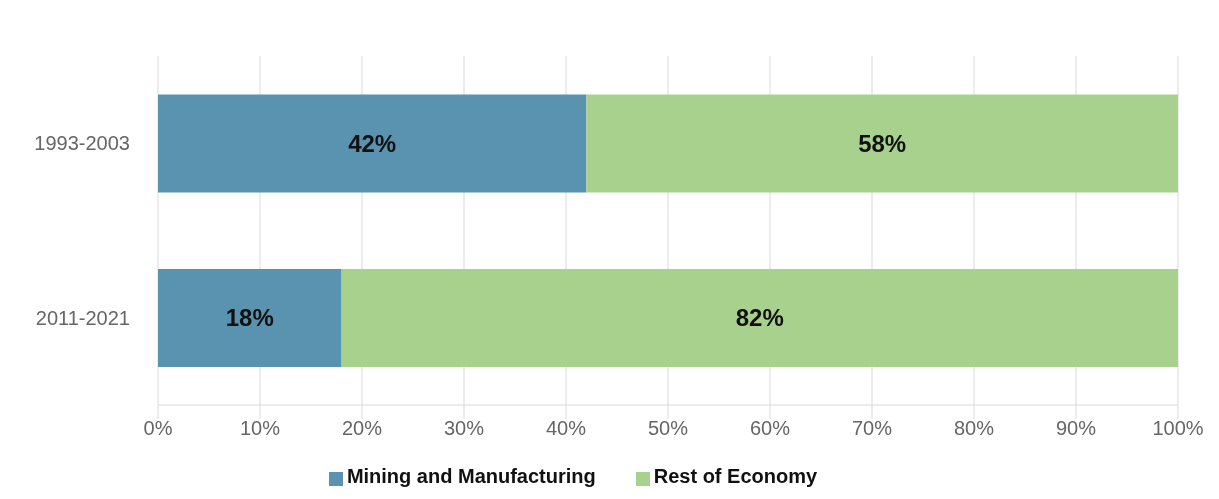  What do you see at coordinates (471, 476) in the screenshot?
I see `legend-label: Mining and Manufacturing` at bounding box center [471, 476].